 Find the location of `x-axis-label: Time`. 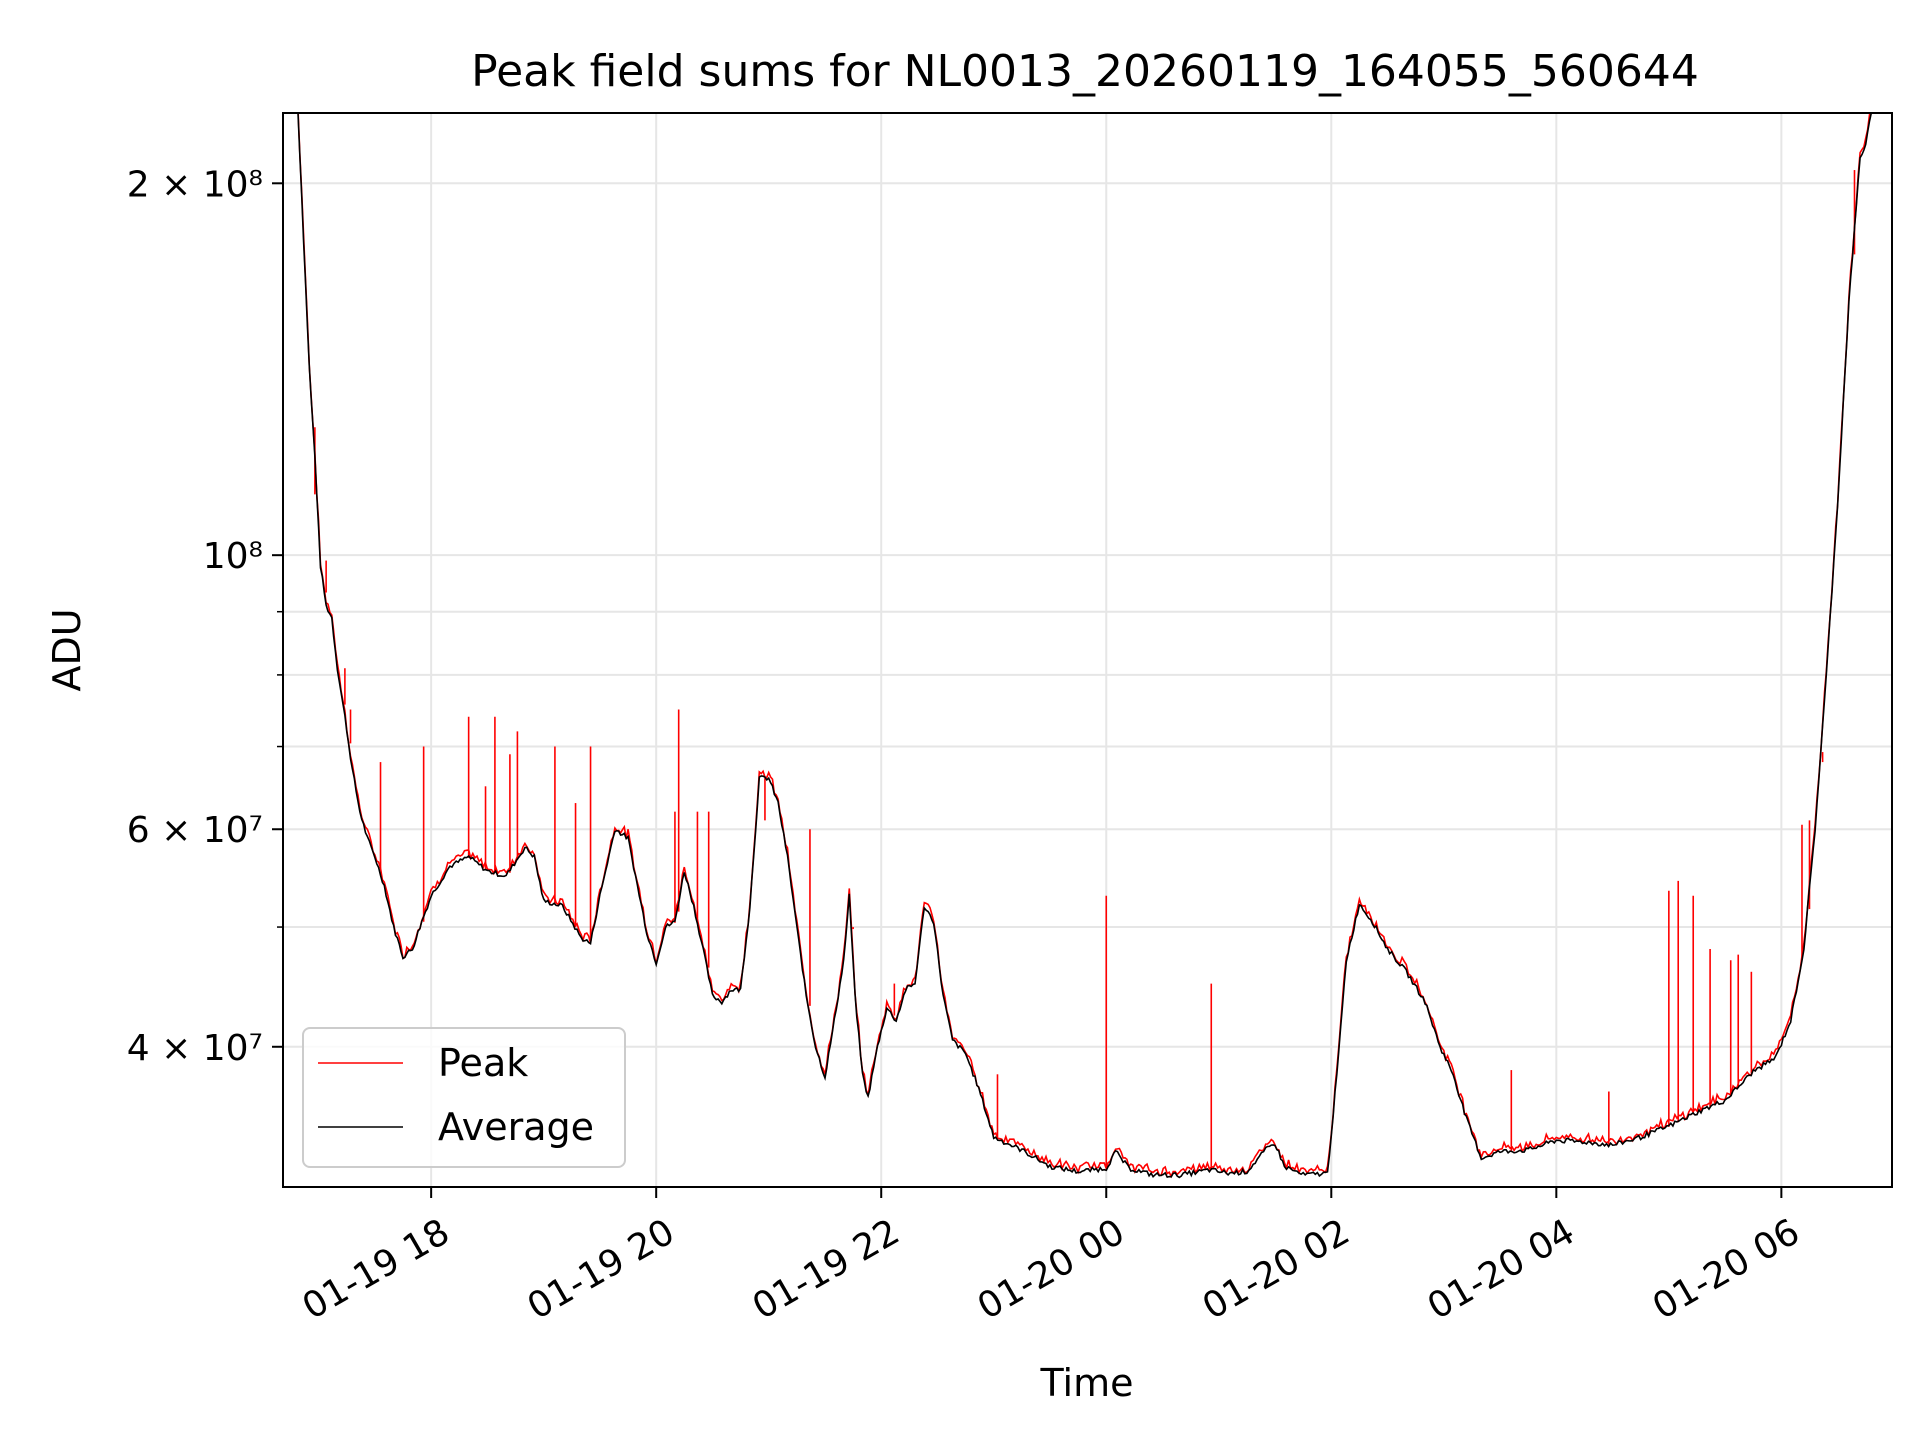

x-axis-label: Time is located at coordinates (1087, 1383).